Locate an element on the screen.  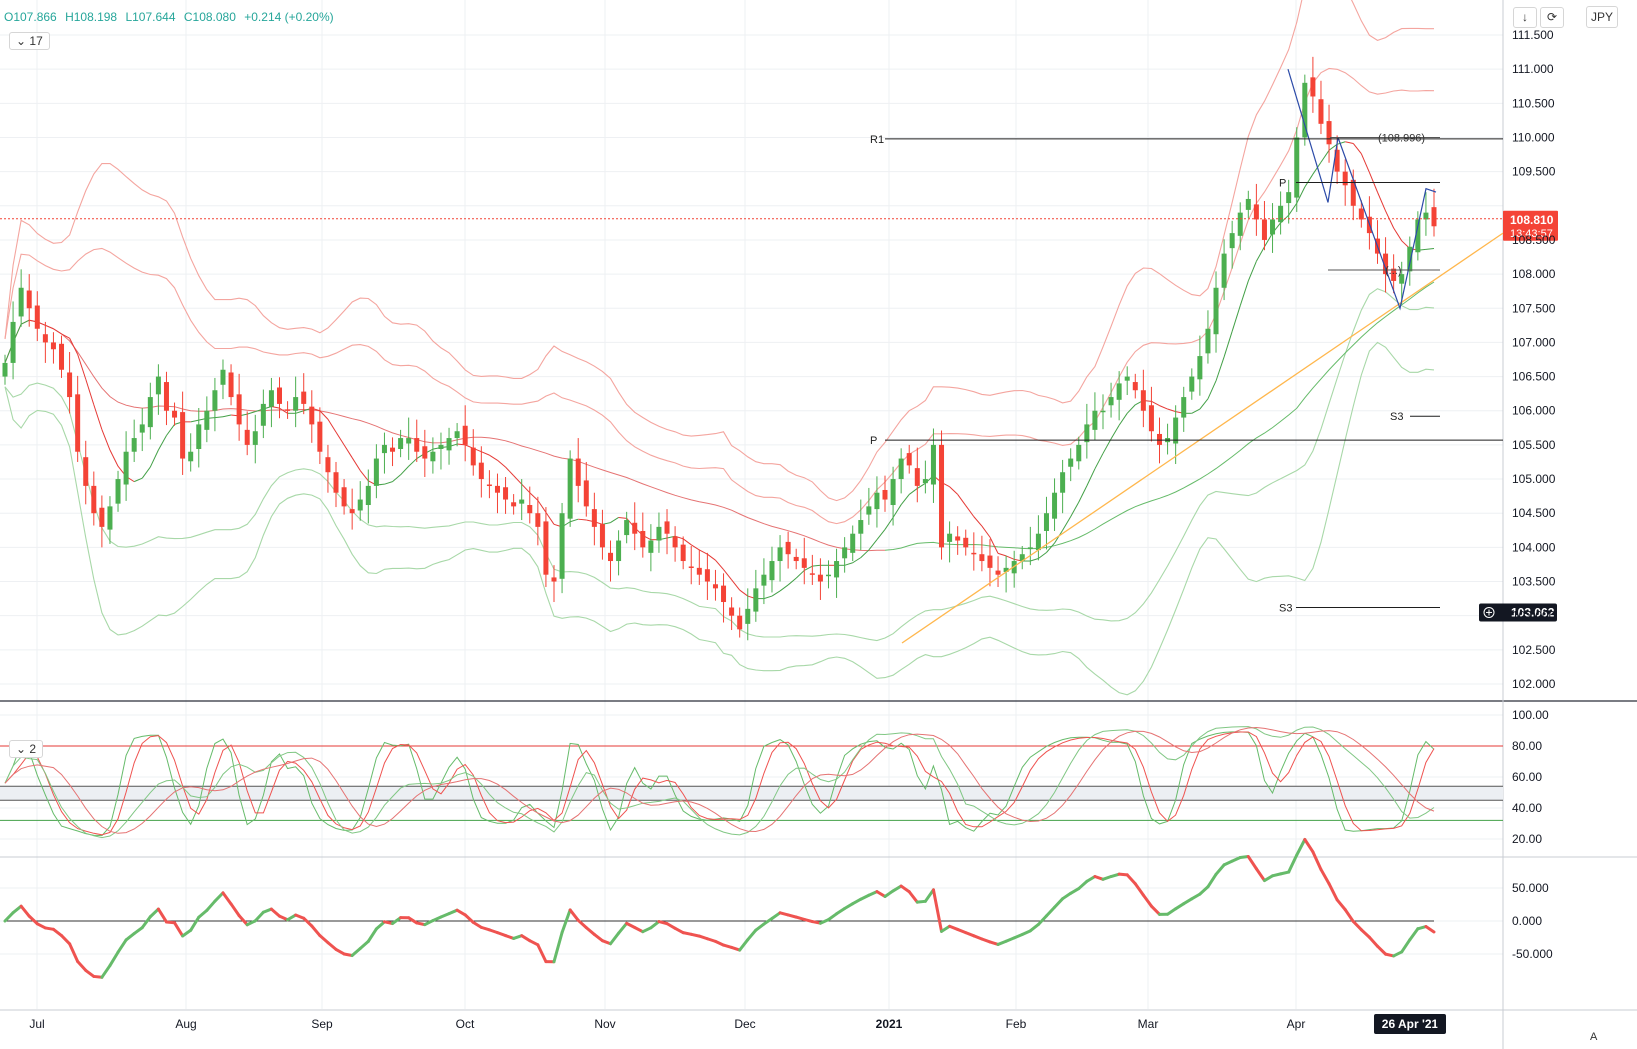
x-tick-label: Jul is located at coordinates (36, 1024).